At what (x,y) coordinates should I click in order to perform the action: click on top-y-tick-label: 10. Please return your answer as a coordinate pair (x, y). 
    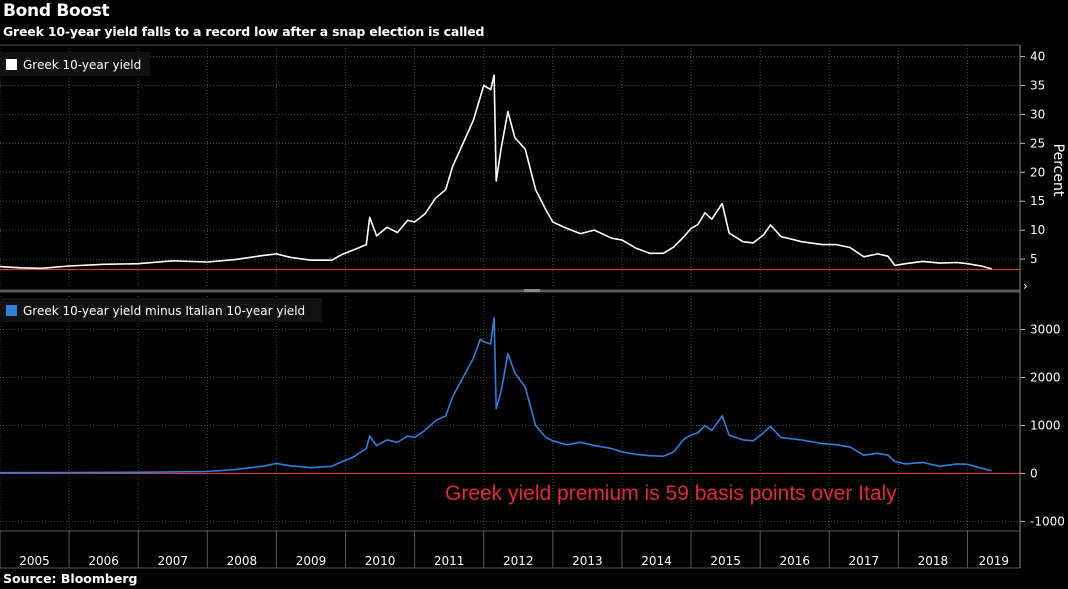
    Looking at the image, I should click on (1037, 230).